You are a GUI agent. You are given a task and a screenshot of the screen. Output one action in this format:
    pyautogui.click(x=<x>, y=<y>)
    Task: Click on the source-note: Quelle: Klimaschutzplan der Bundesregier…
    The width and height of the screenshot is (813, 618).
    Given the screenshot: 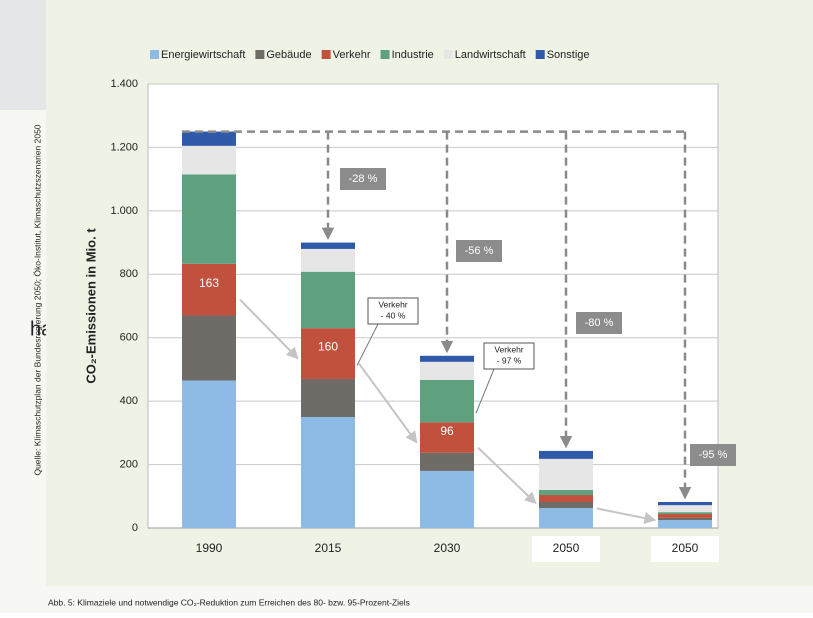 What is the action you would take?
    pyautogui.click(x=37, y=299)
    